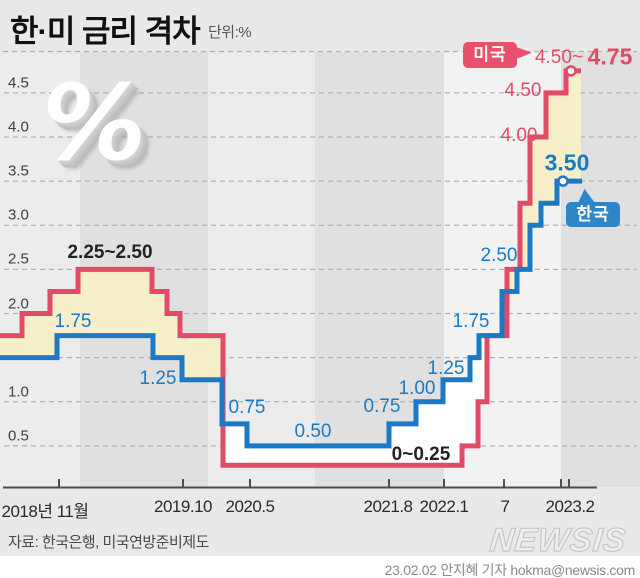 Image resolution: width=640 pixels, height=578 pixels. Describe the element at coordinates (105, 31) in the screenshot. I see `page-title: 한·미 금리 격차` at that location.